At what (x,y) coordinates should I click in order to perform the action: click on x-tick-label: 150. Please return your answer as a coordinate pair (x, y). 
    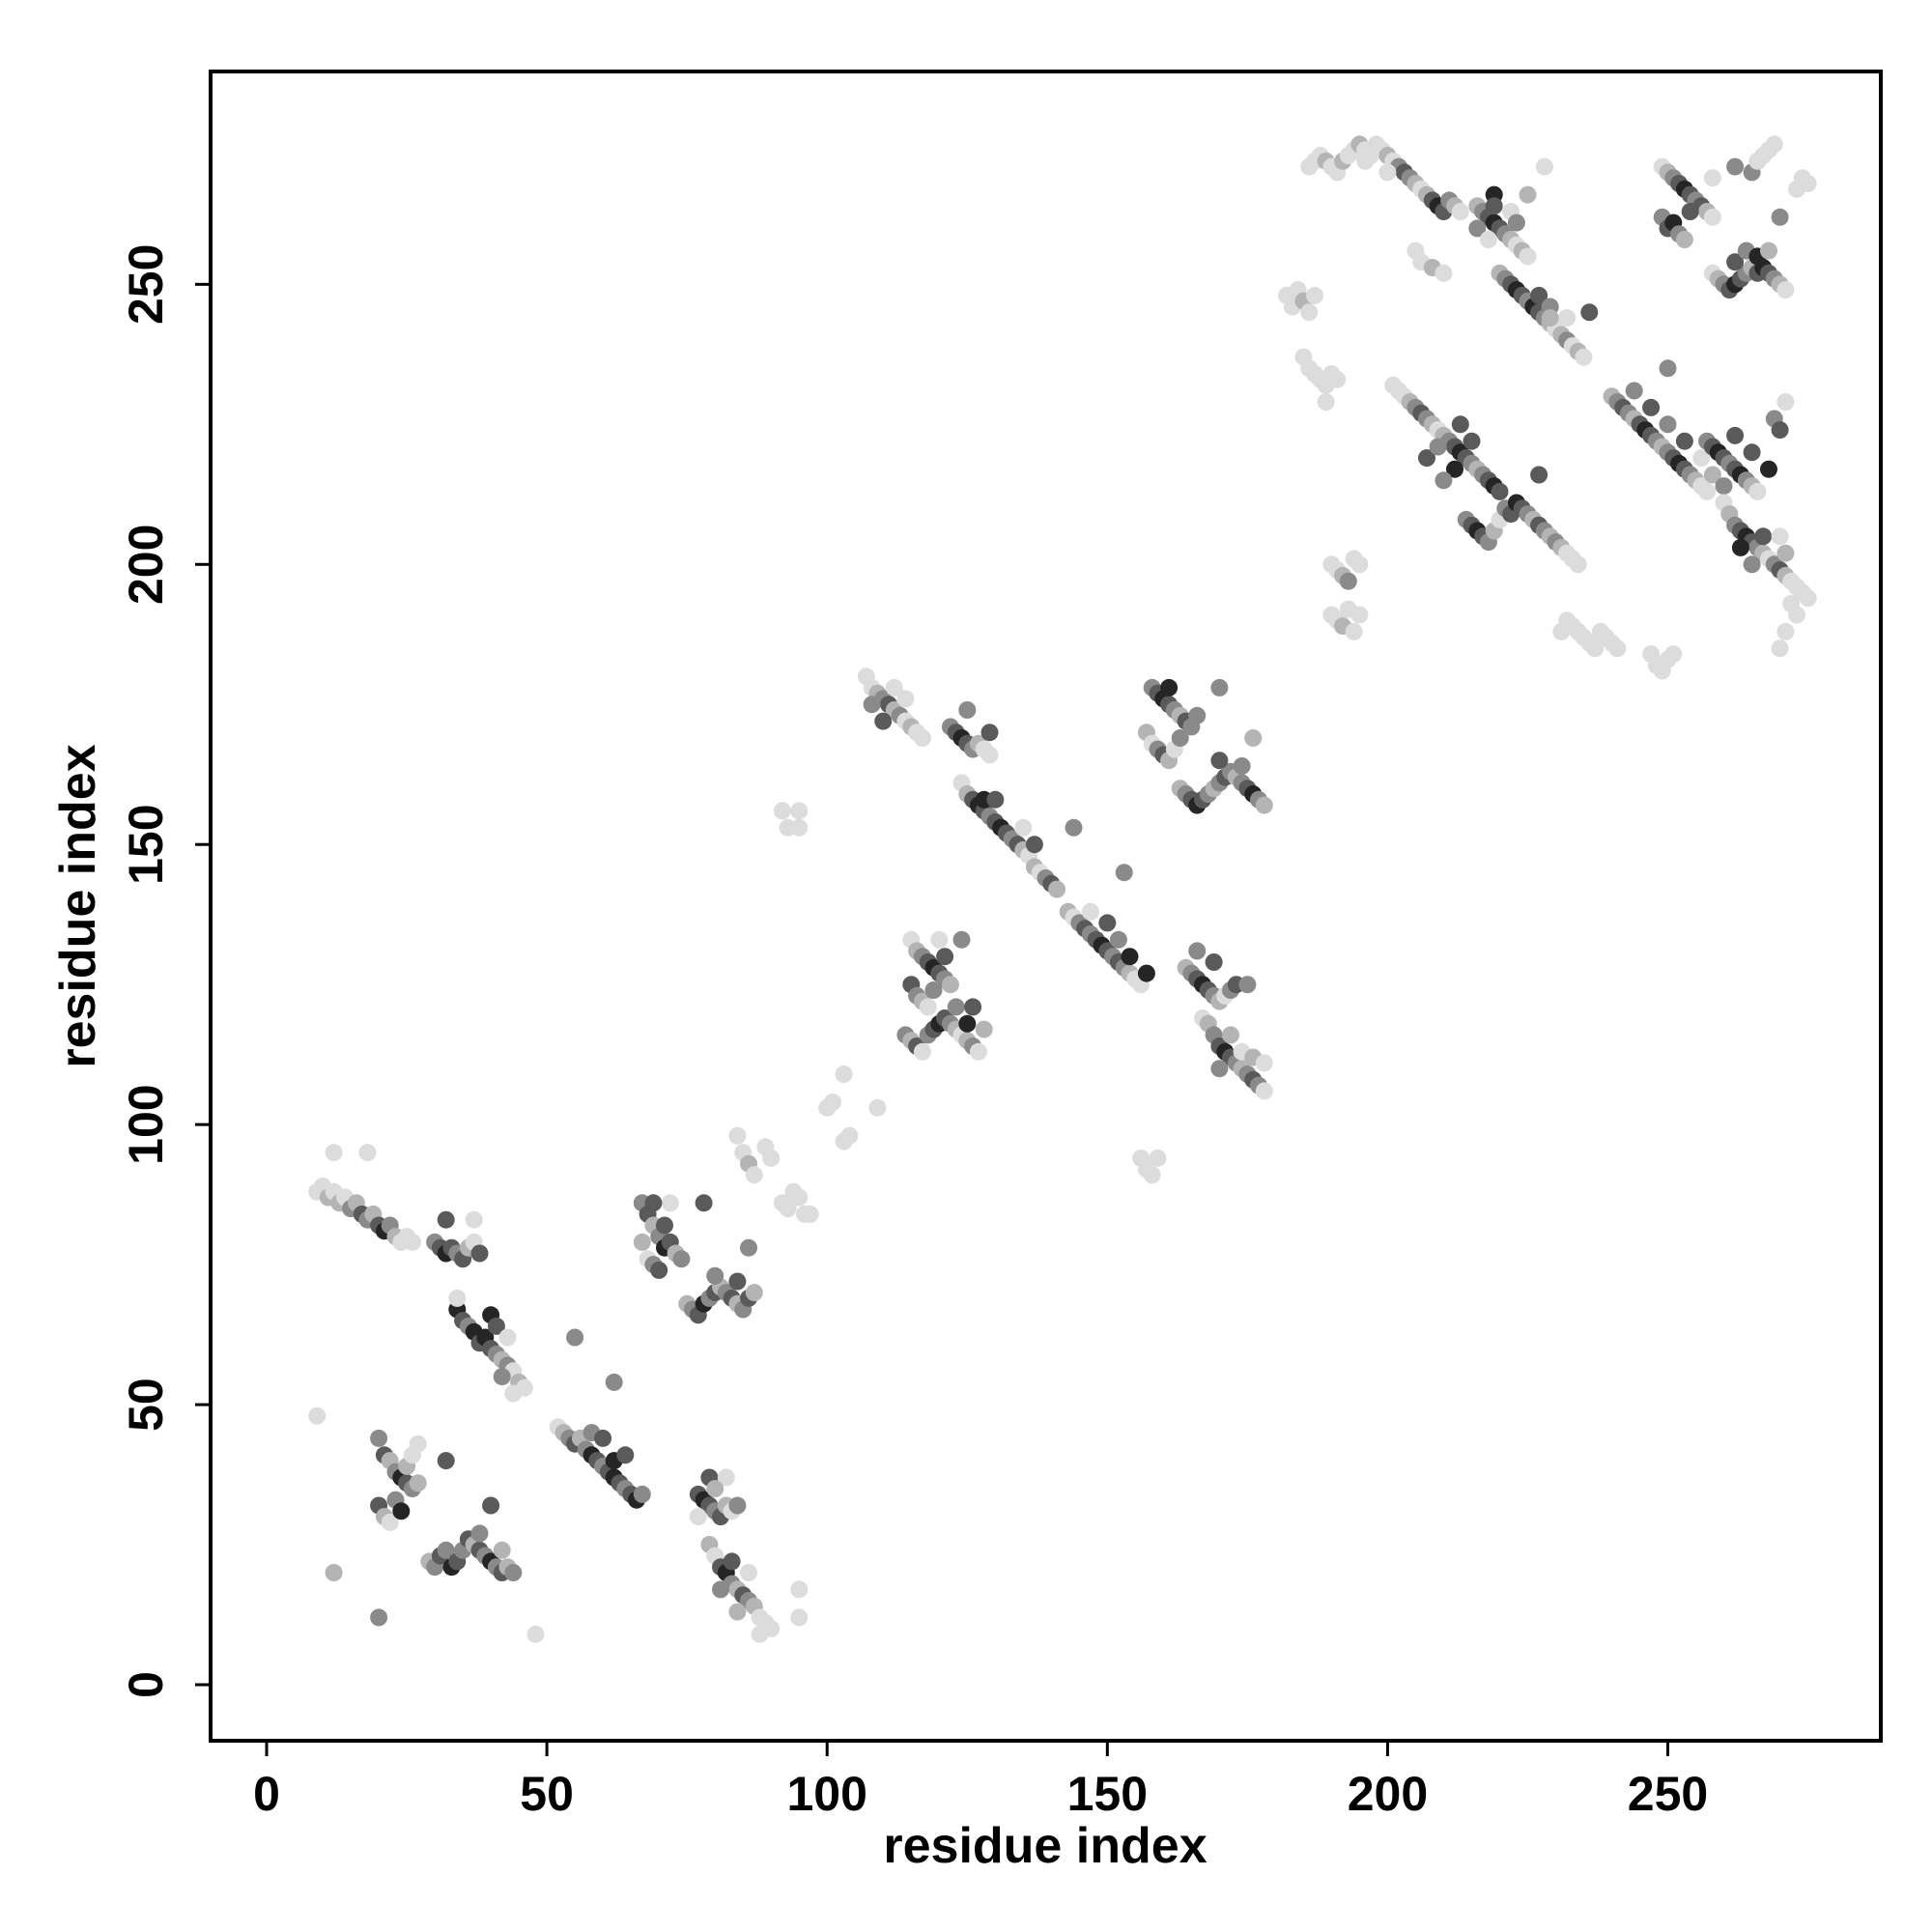
    Looking at the image, I should click on (1107, 1794).